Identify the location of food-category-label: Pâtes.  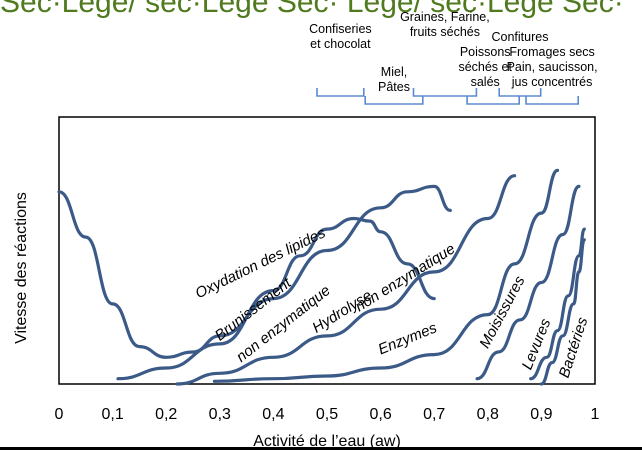
(394, 87).